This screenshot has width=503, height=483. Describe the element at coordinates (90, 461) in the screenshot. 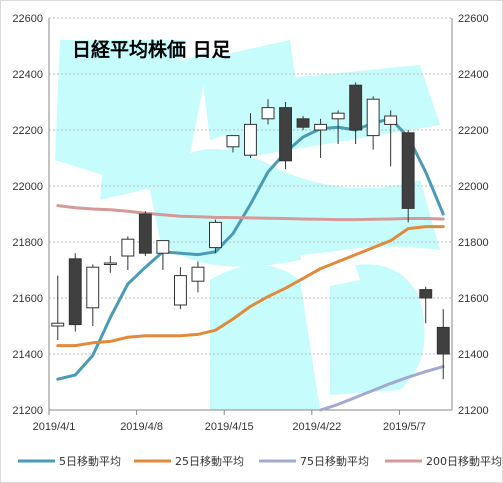

I see `legend-label: 5日移動平均` at that location.